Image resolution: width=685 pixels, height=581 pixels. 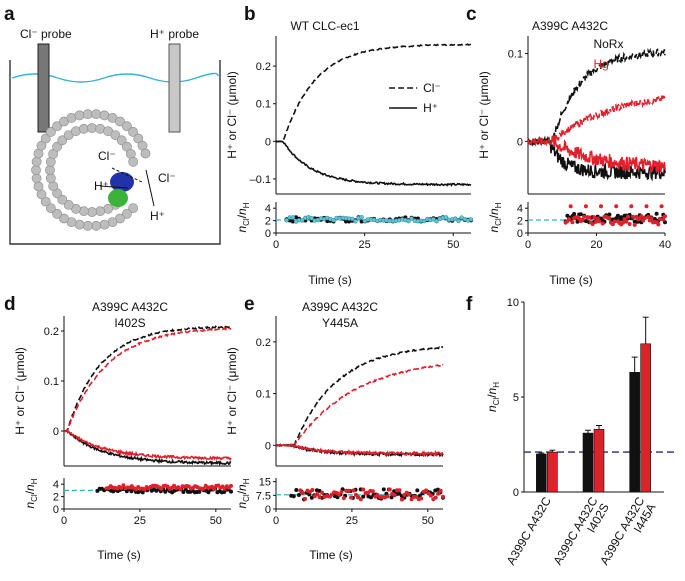 What do you see at coordinates (520, 222) in the screenshot?
I see `y-tick-label: 2` at bounding box center [520, 222].